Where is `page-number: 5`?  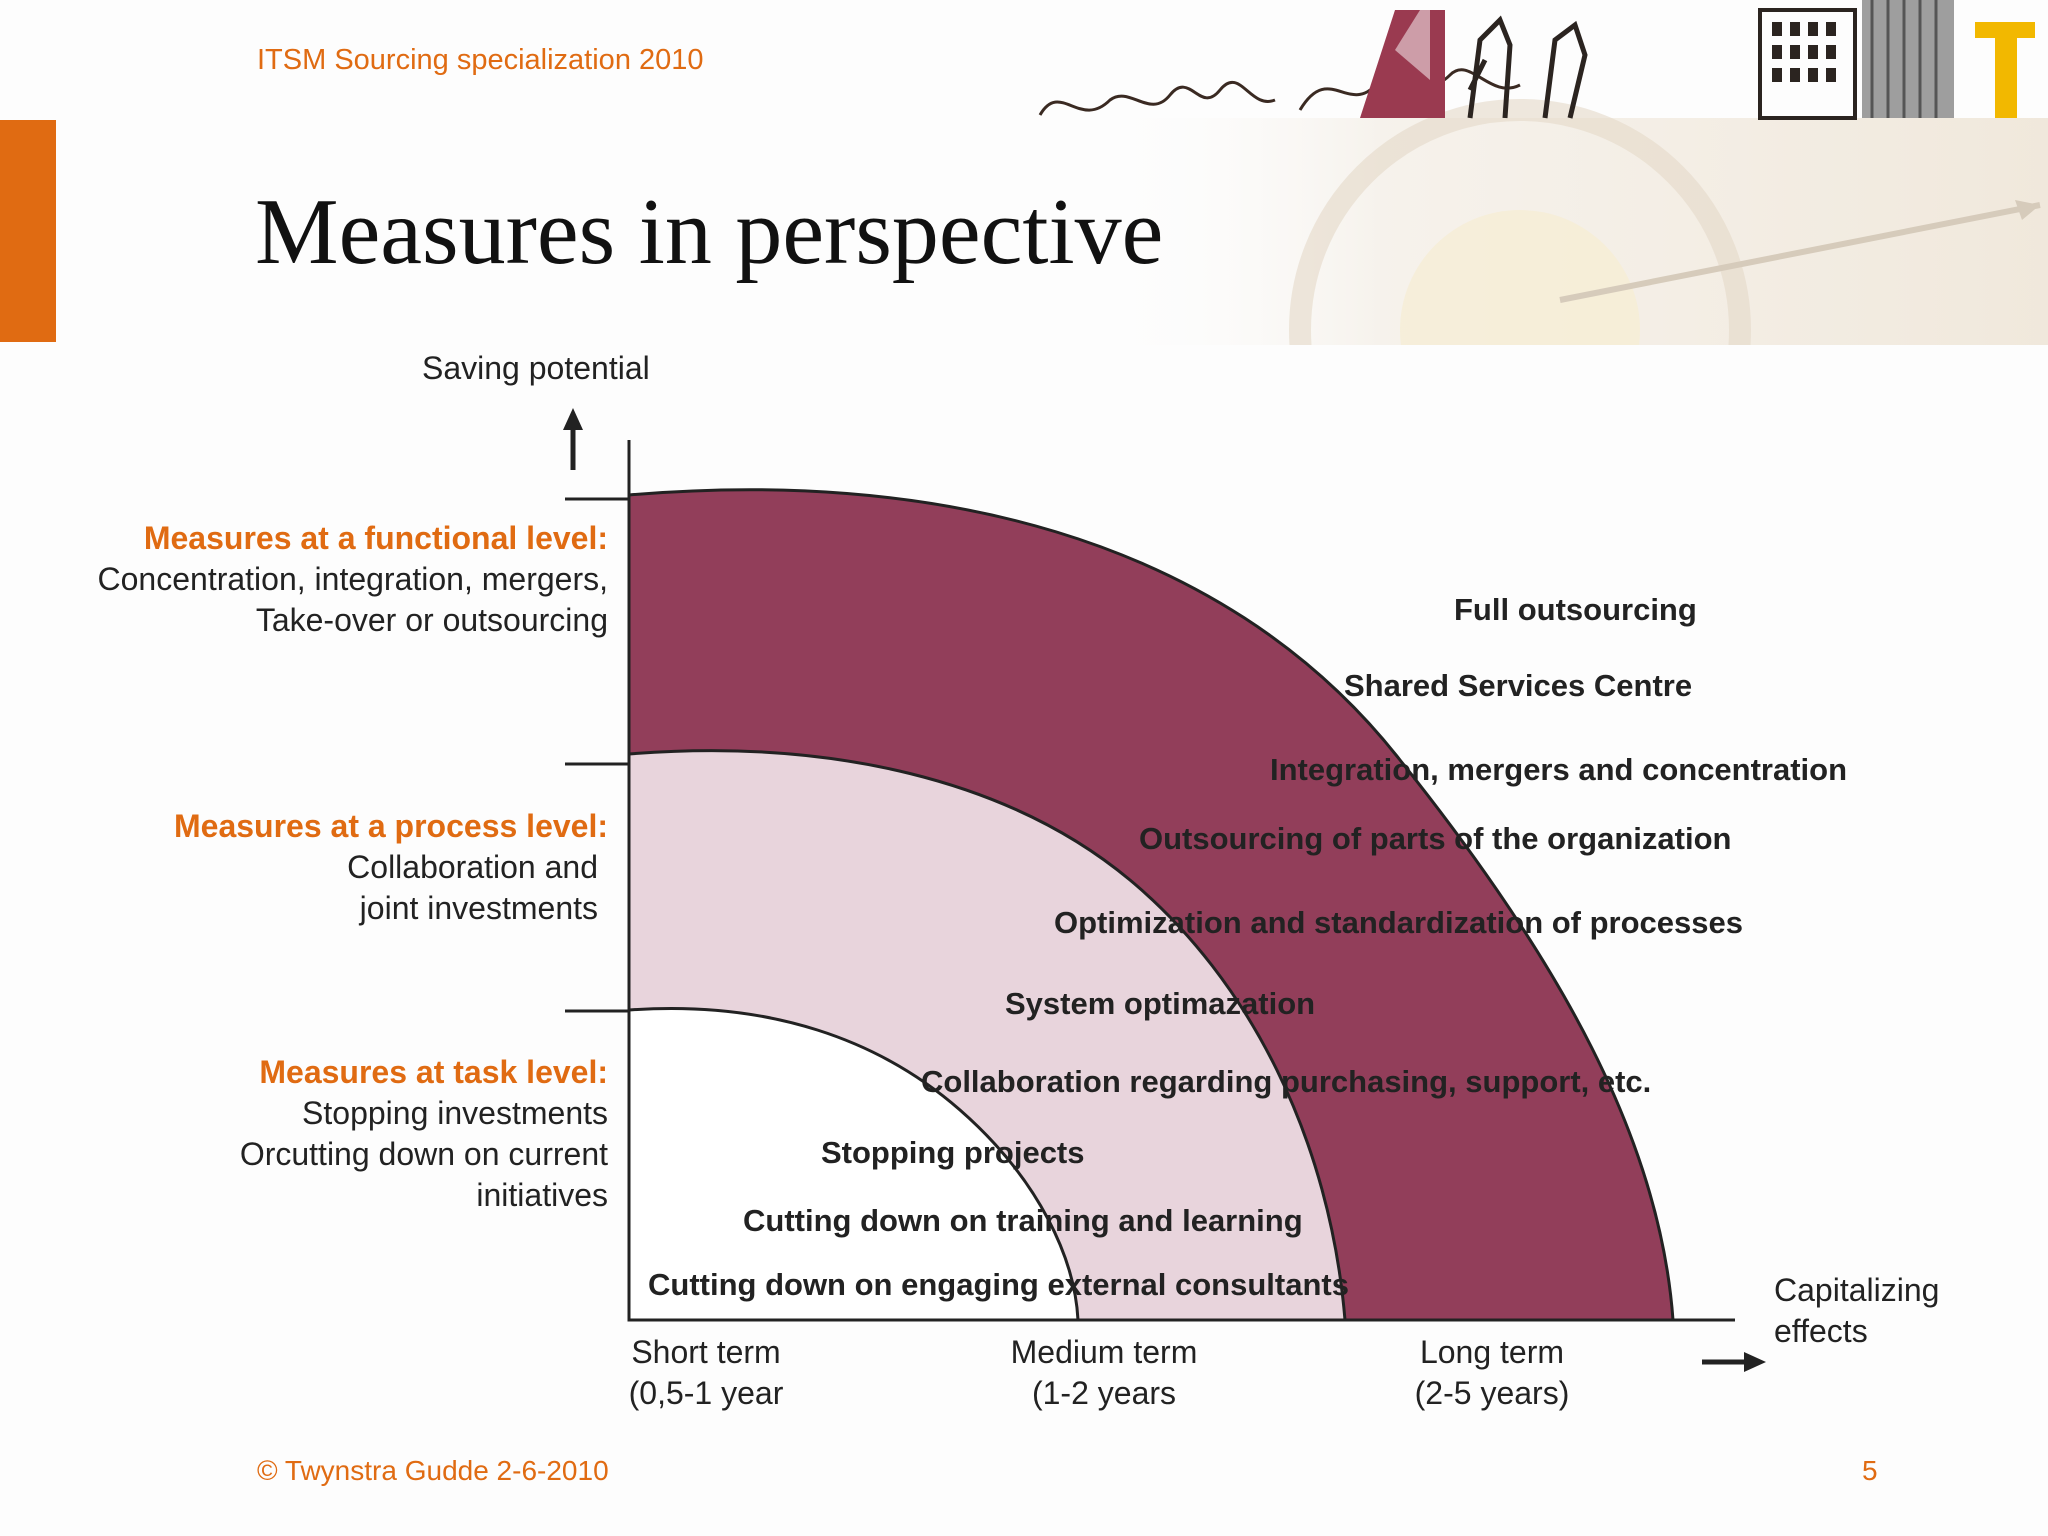
page-number: 5 is located at coordinates (1870, 1470).